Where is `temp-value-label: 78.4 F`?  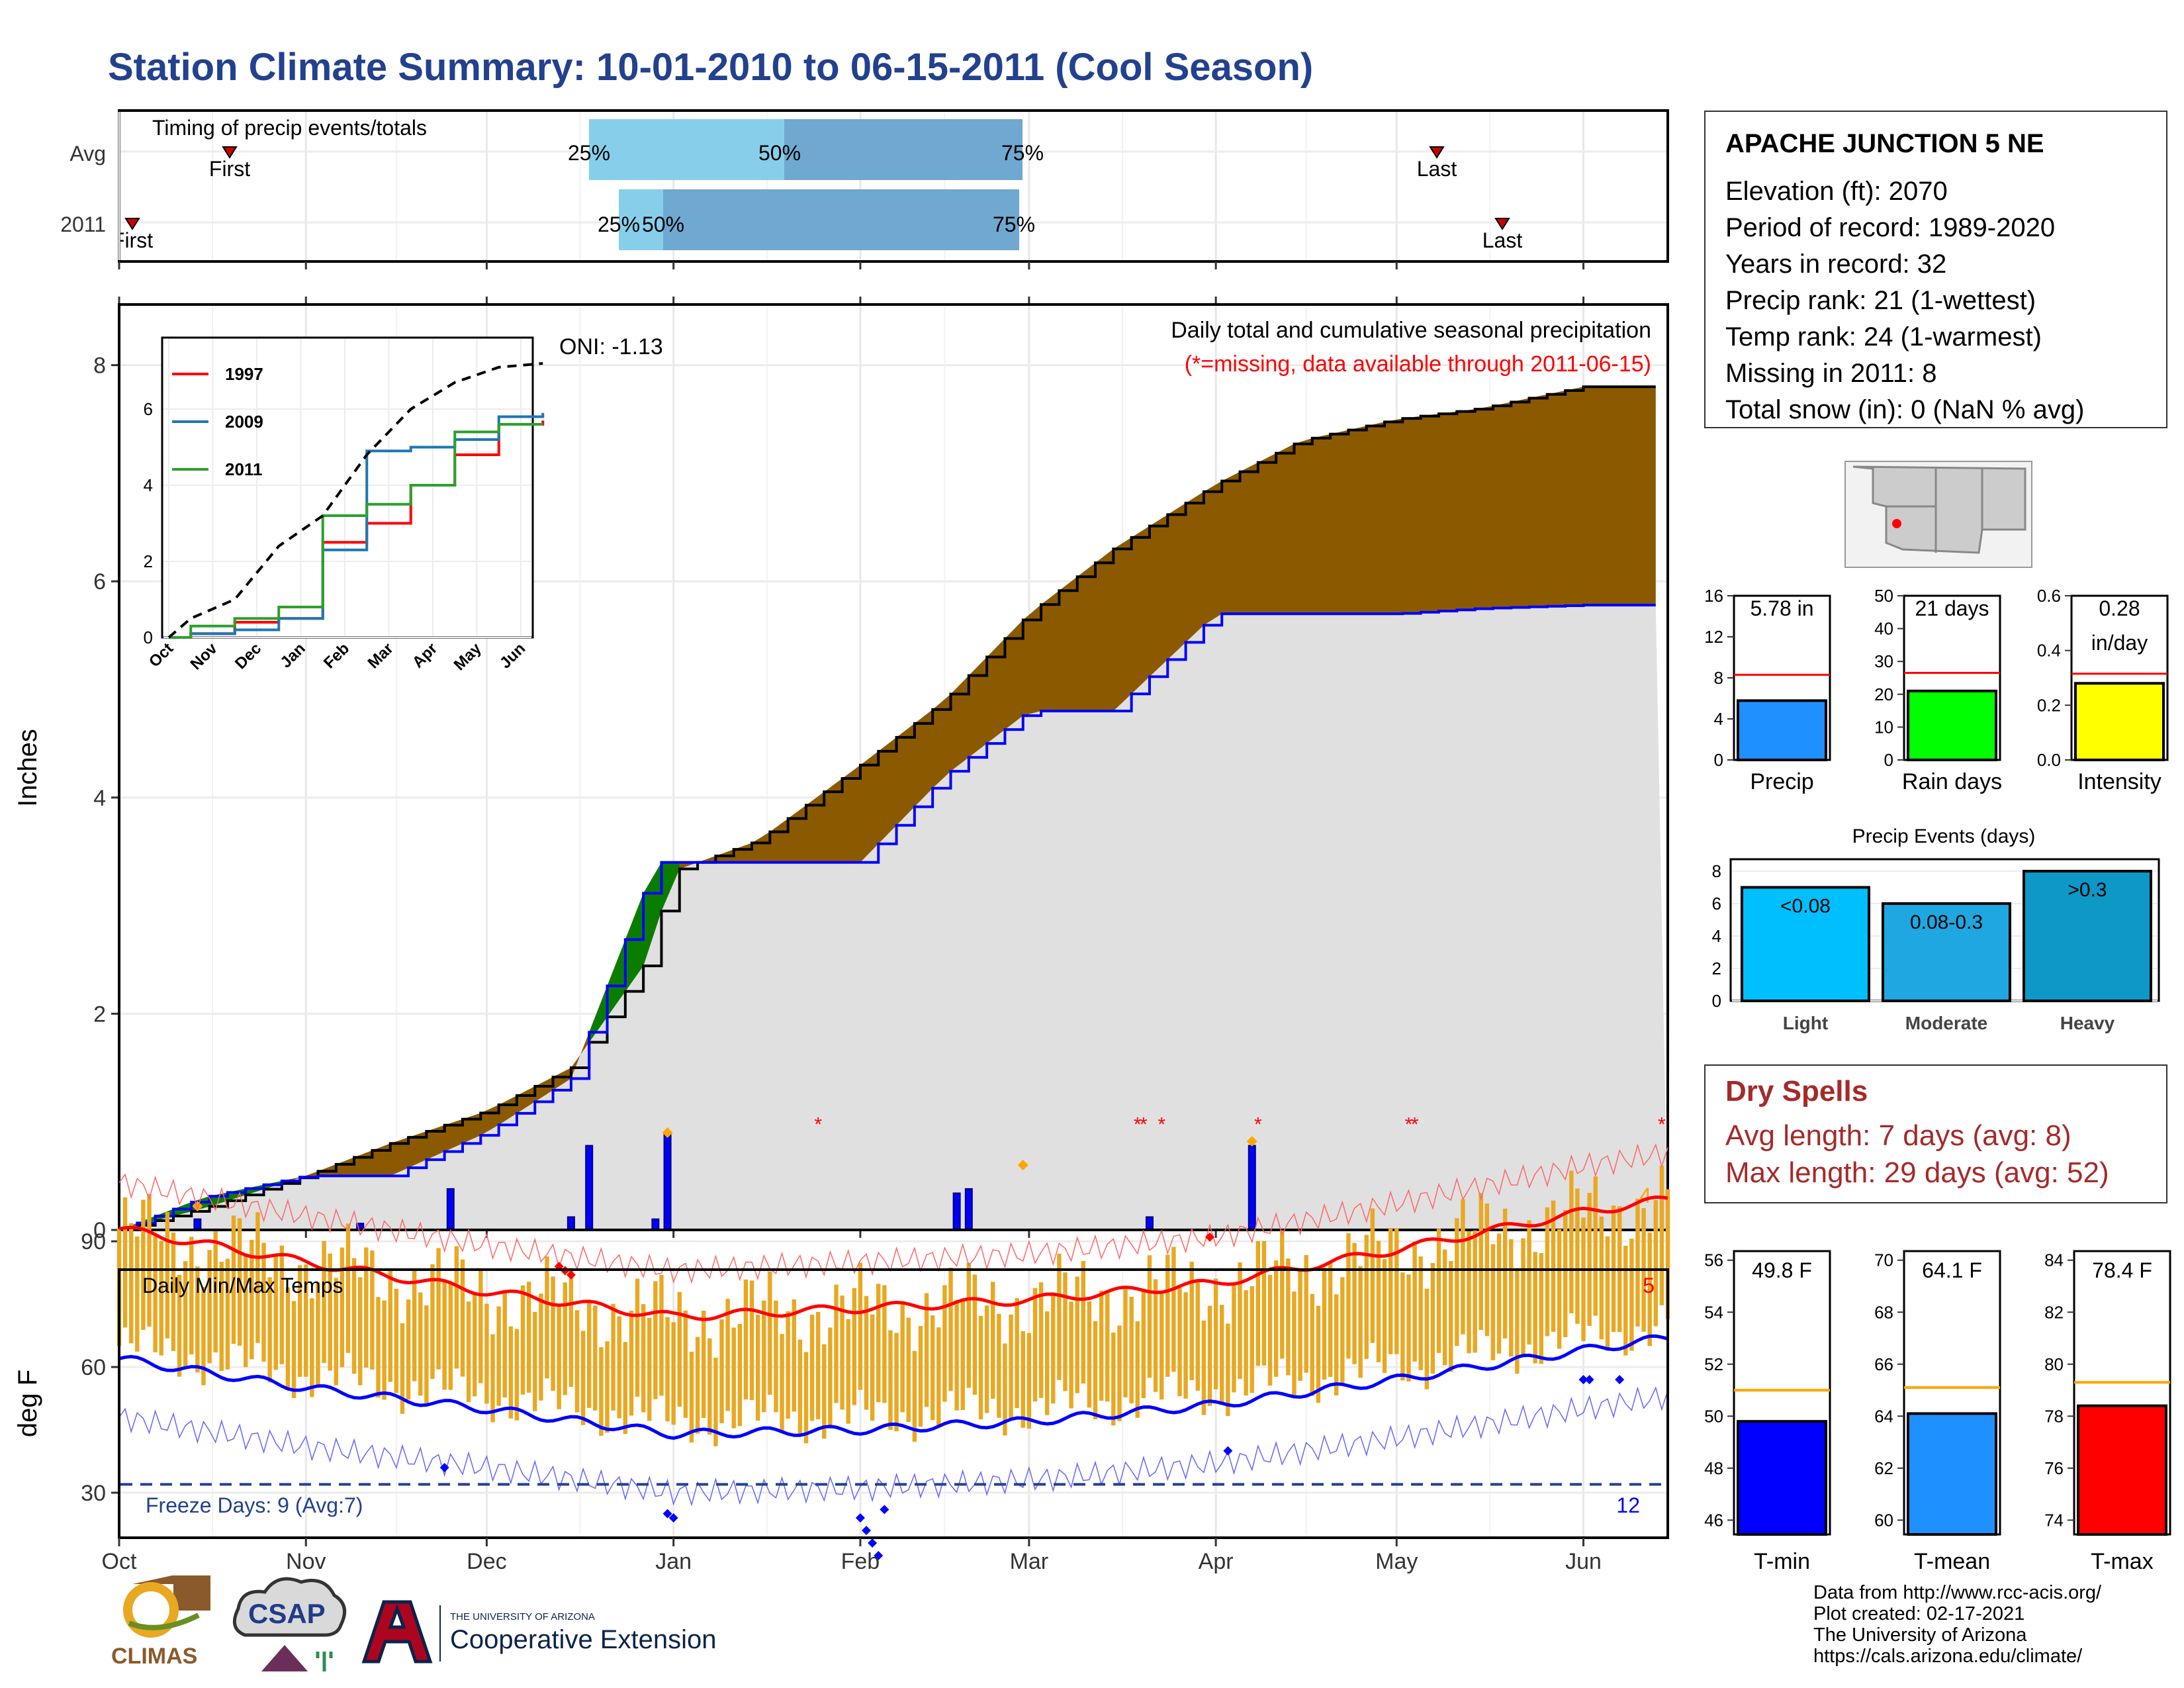
temp-value-label: 78.4 F is located at coordinates (2122, 1270).